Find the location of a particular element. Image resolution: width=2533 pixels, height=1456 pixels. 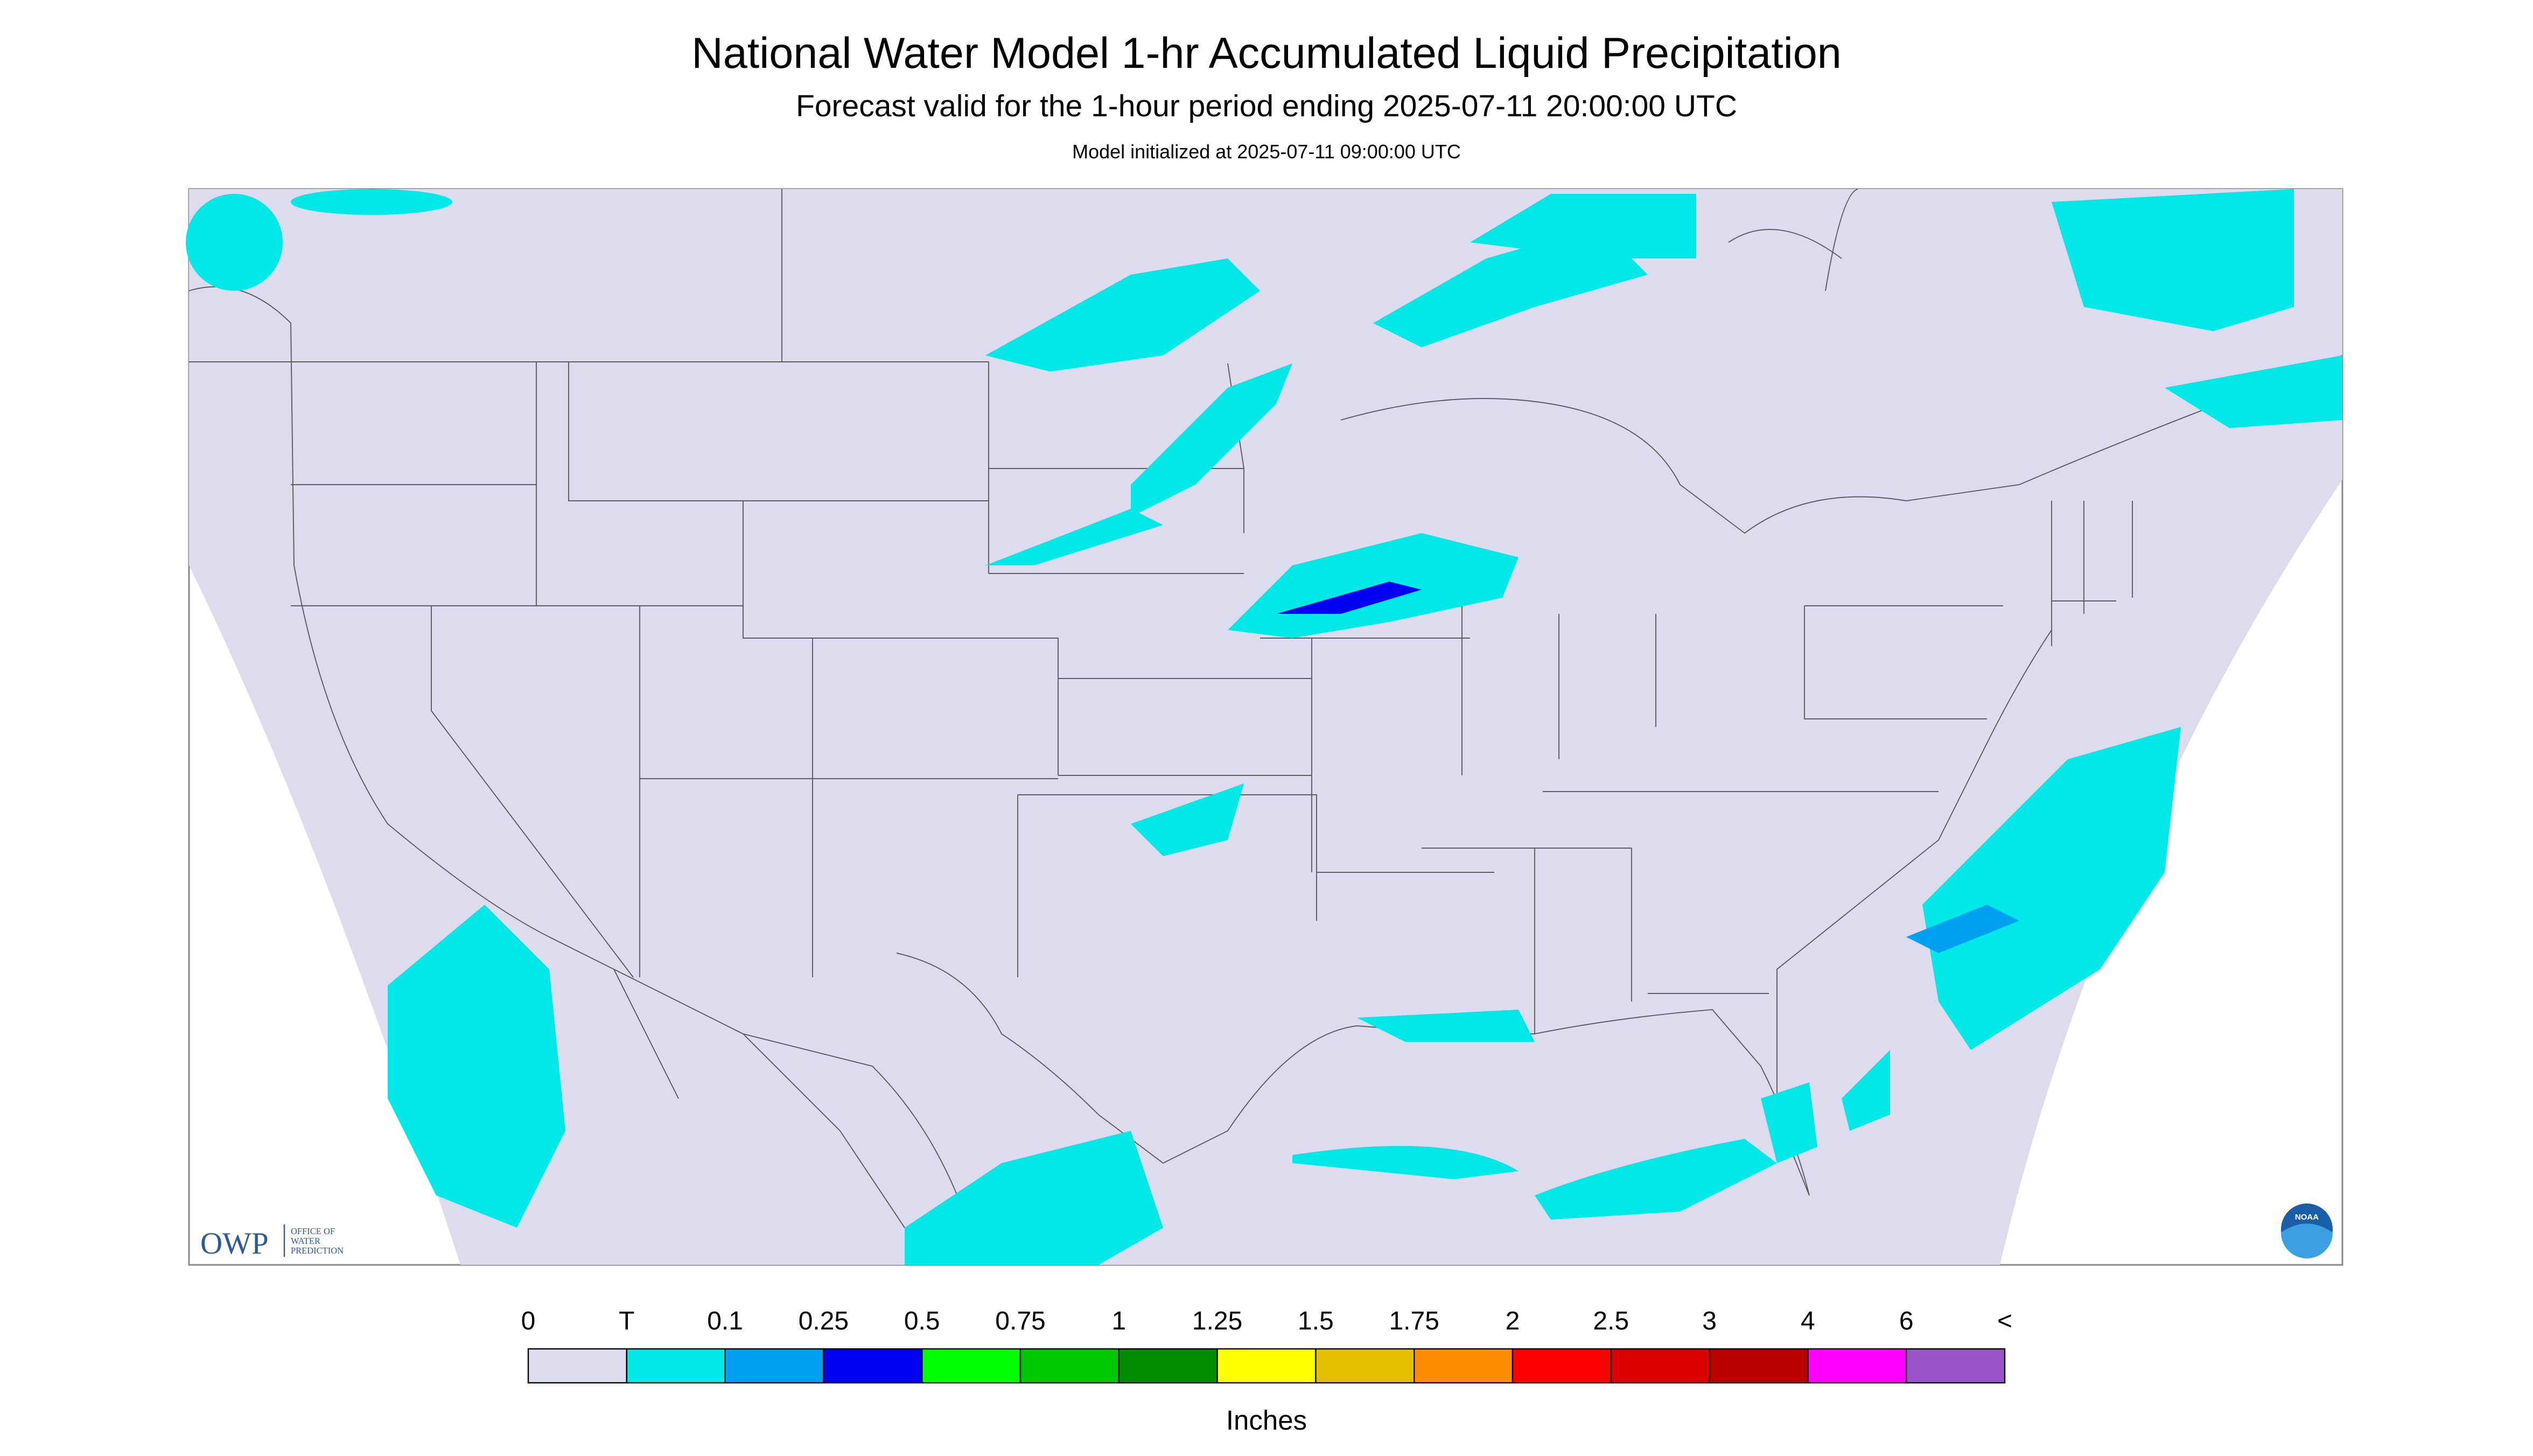

noaa-logo: NOAA is located at coordinates (2307, 1231).